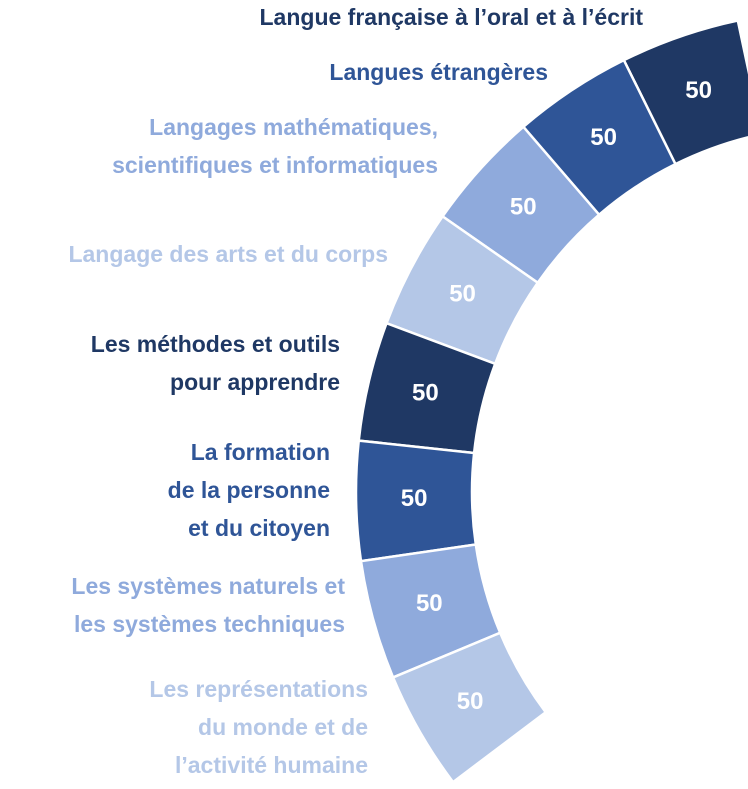  I want to click on category-label: et du citoyen, so click(259, 528).